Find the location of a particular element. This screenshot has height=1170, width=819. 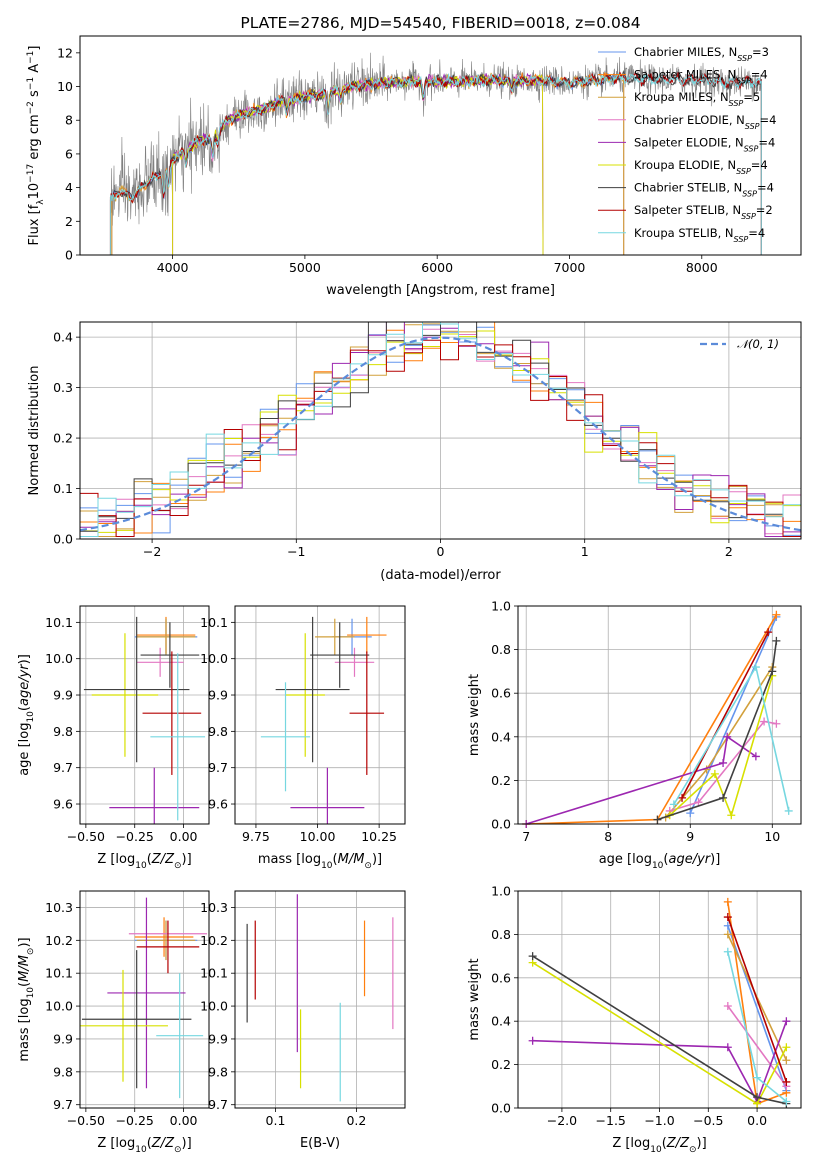

y-axis-label: mass [log10(M/M⊙)] is located at coordinates (26, 999).